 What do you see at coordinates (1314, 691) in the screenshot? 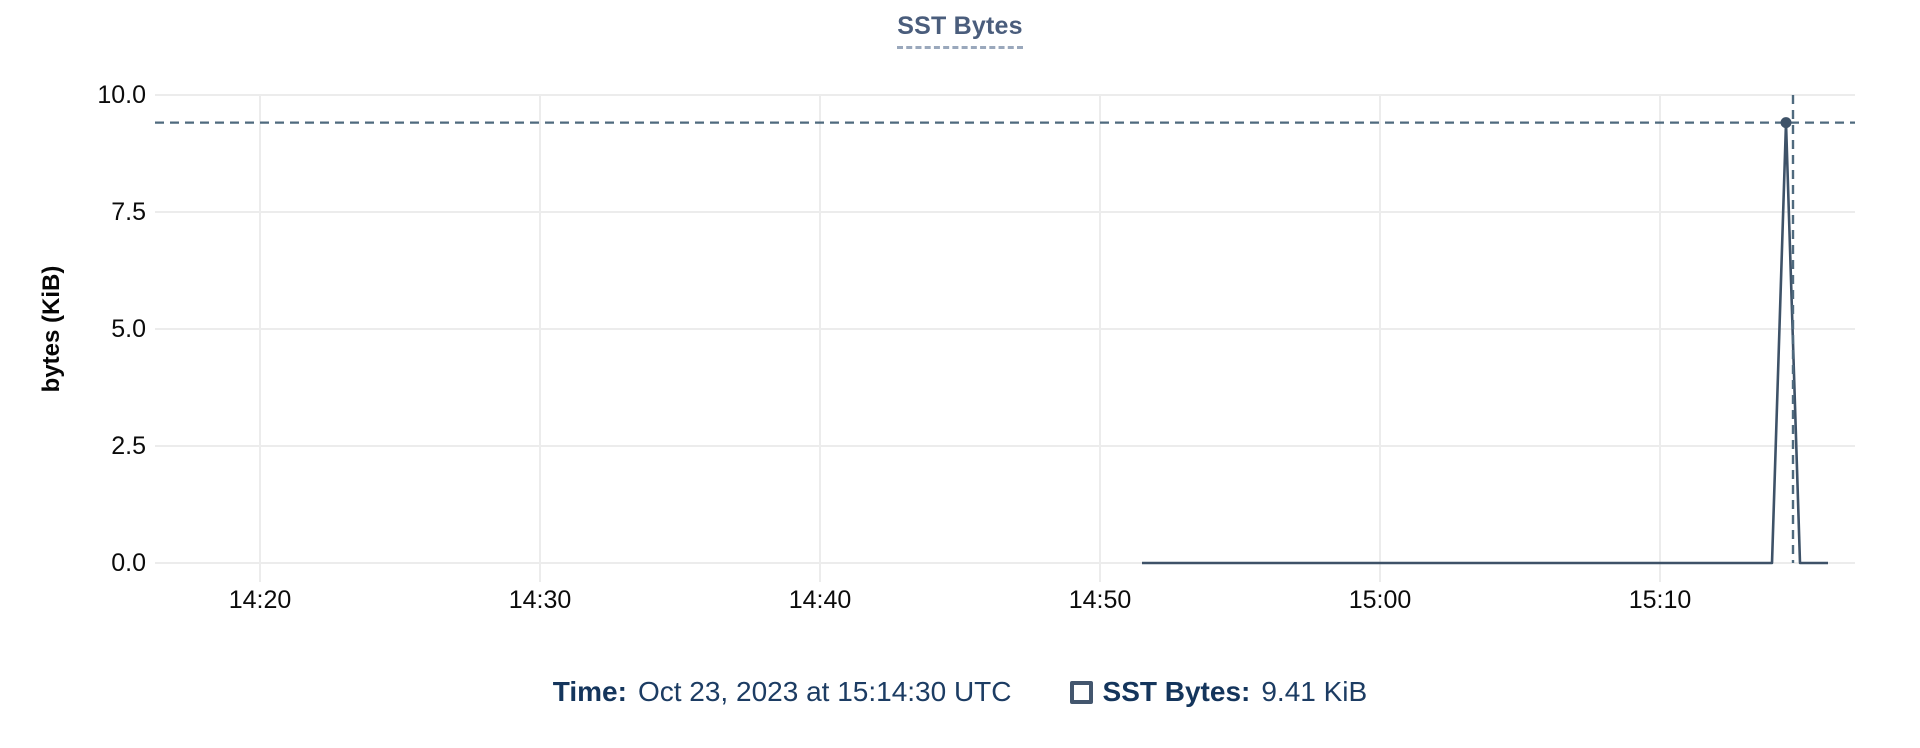
I see `series-value: 9.41 KiB` at bounding box center [1314, 691].